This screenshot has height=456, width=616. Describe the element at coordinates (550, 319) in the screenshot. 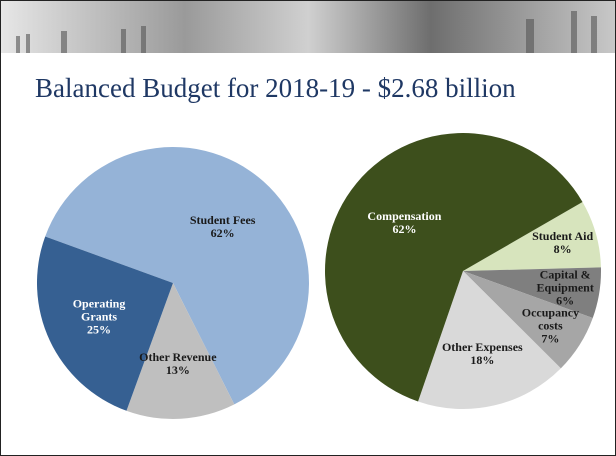

I see `slice-category: Occupancy costs` at that location.